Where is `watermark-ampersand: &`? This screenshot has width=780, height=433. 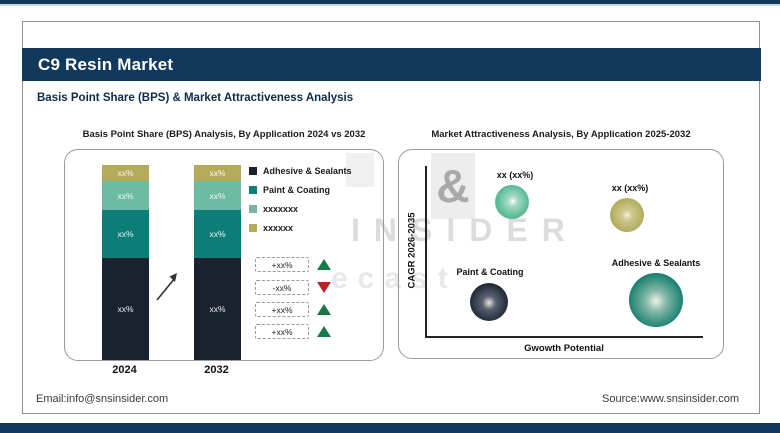 watermark-ampersand: & is located at coordinates (453, 186).